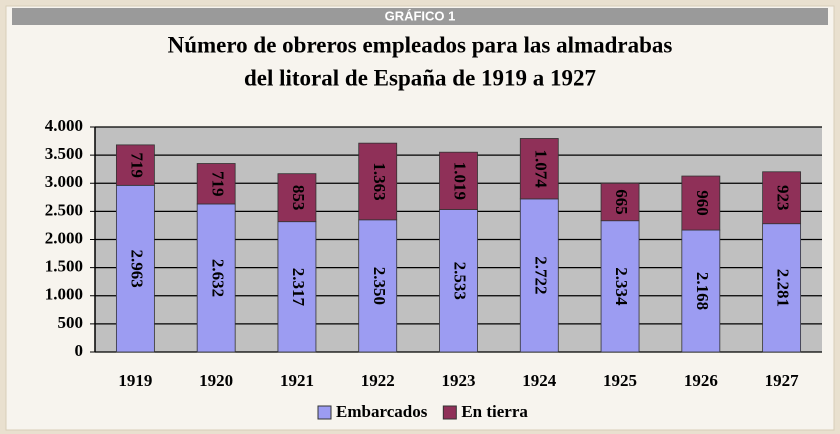 This screenshot has width=840, height=434. I want to click on y-tick-label: 0, so click(79, 350).